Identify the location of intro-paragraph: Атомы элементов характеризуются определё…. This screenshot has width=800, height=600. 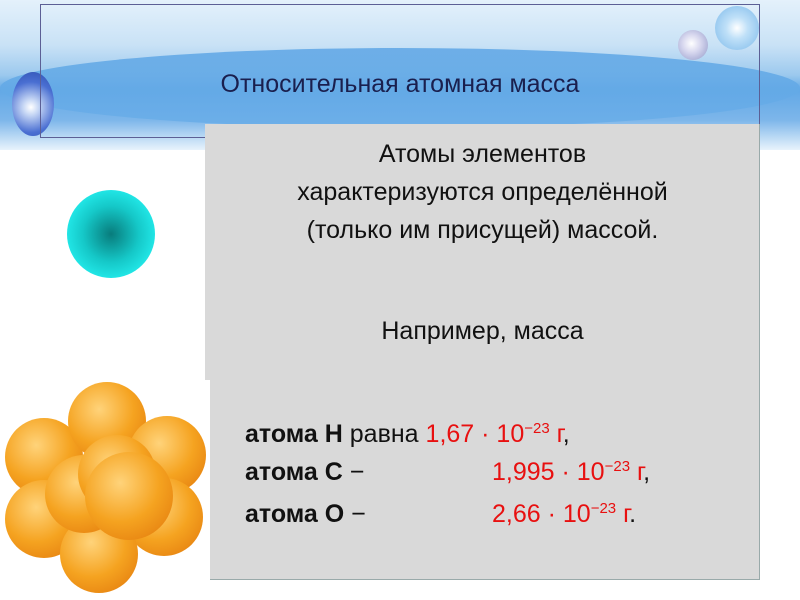
(482, 192).